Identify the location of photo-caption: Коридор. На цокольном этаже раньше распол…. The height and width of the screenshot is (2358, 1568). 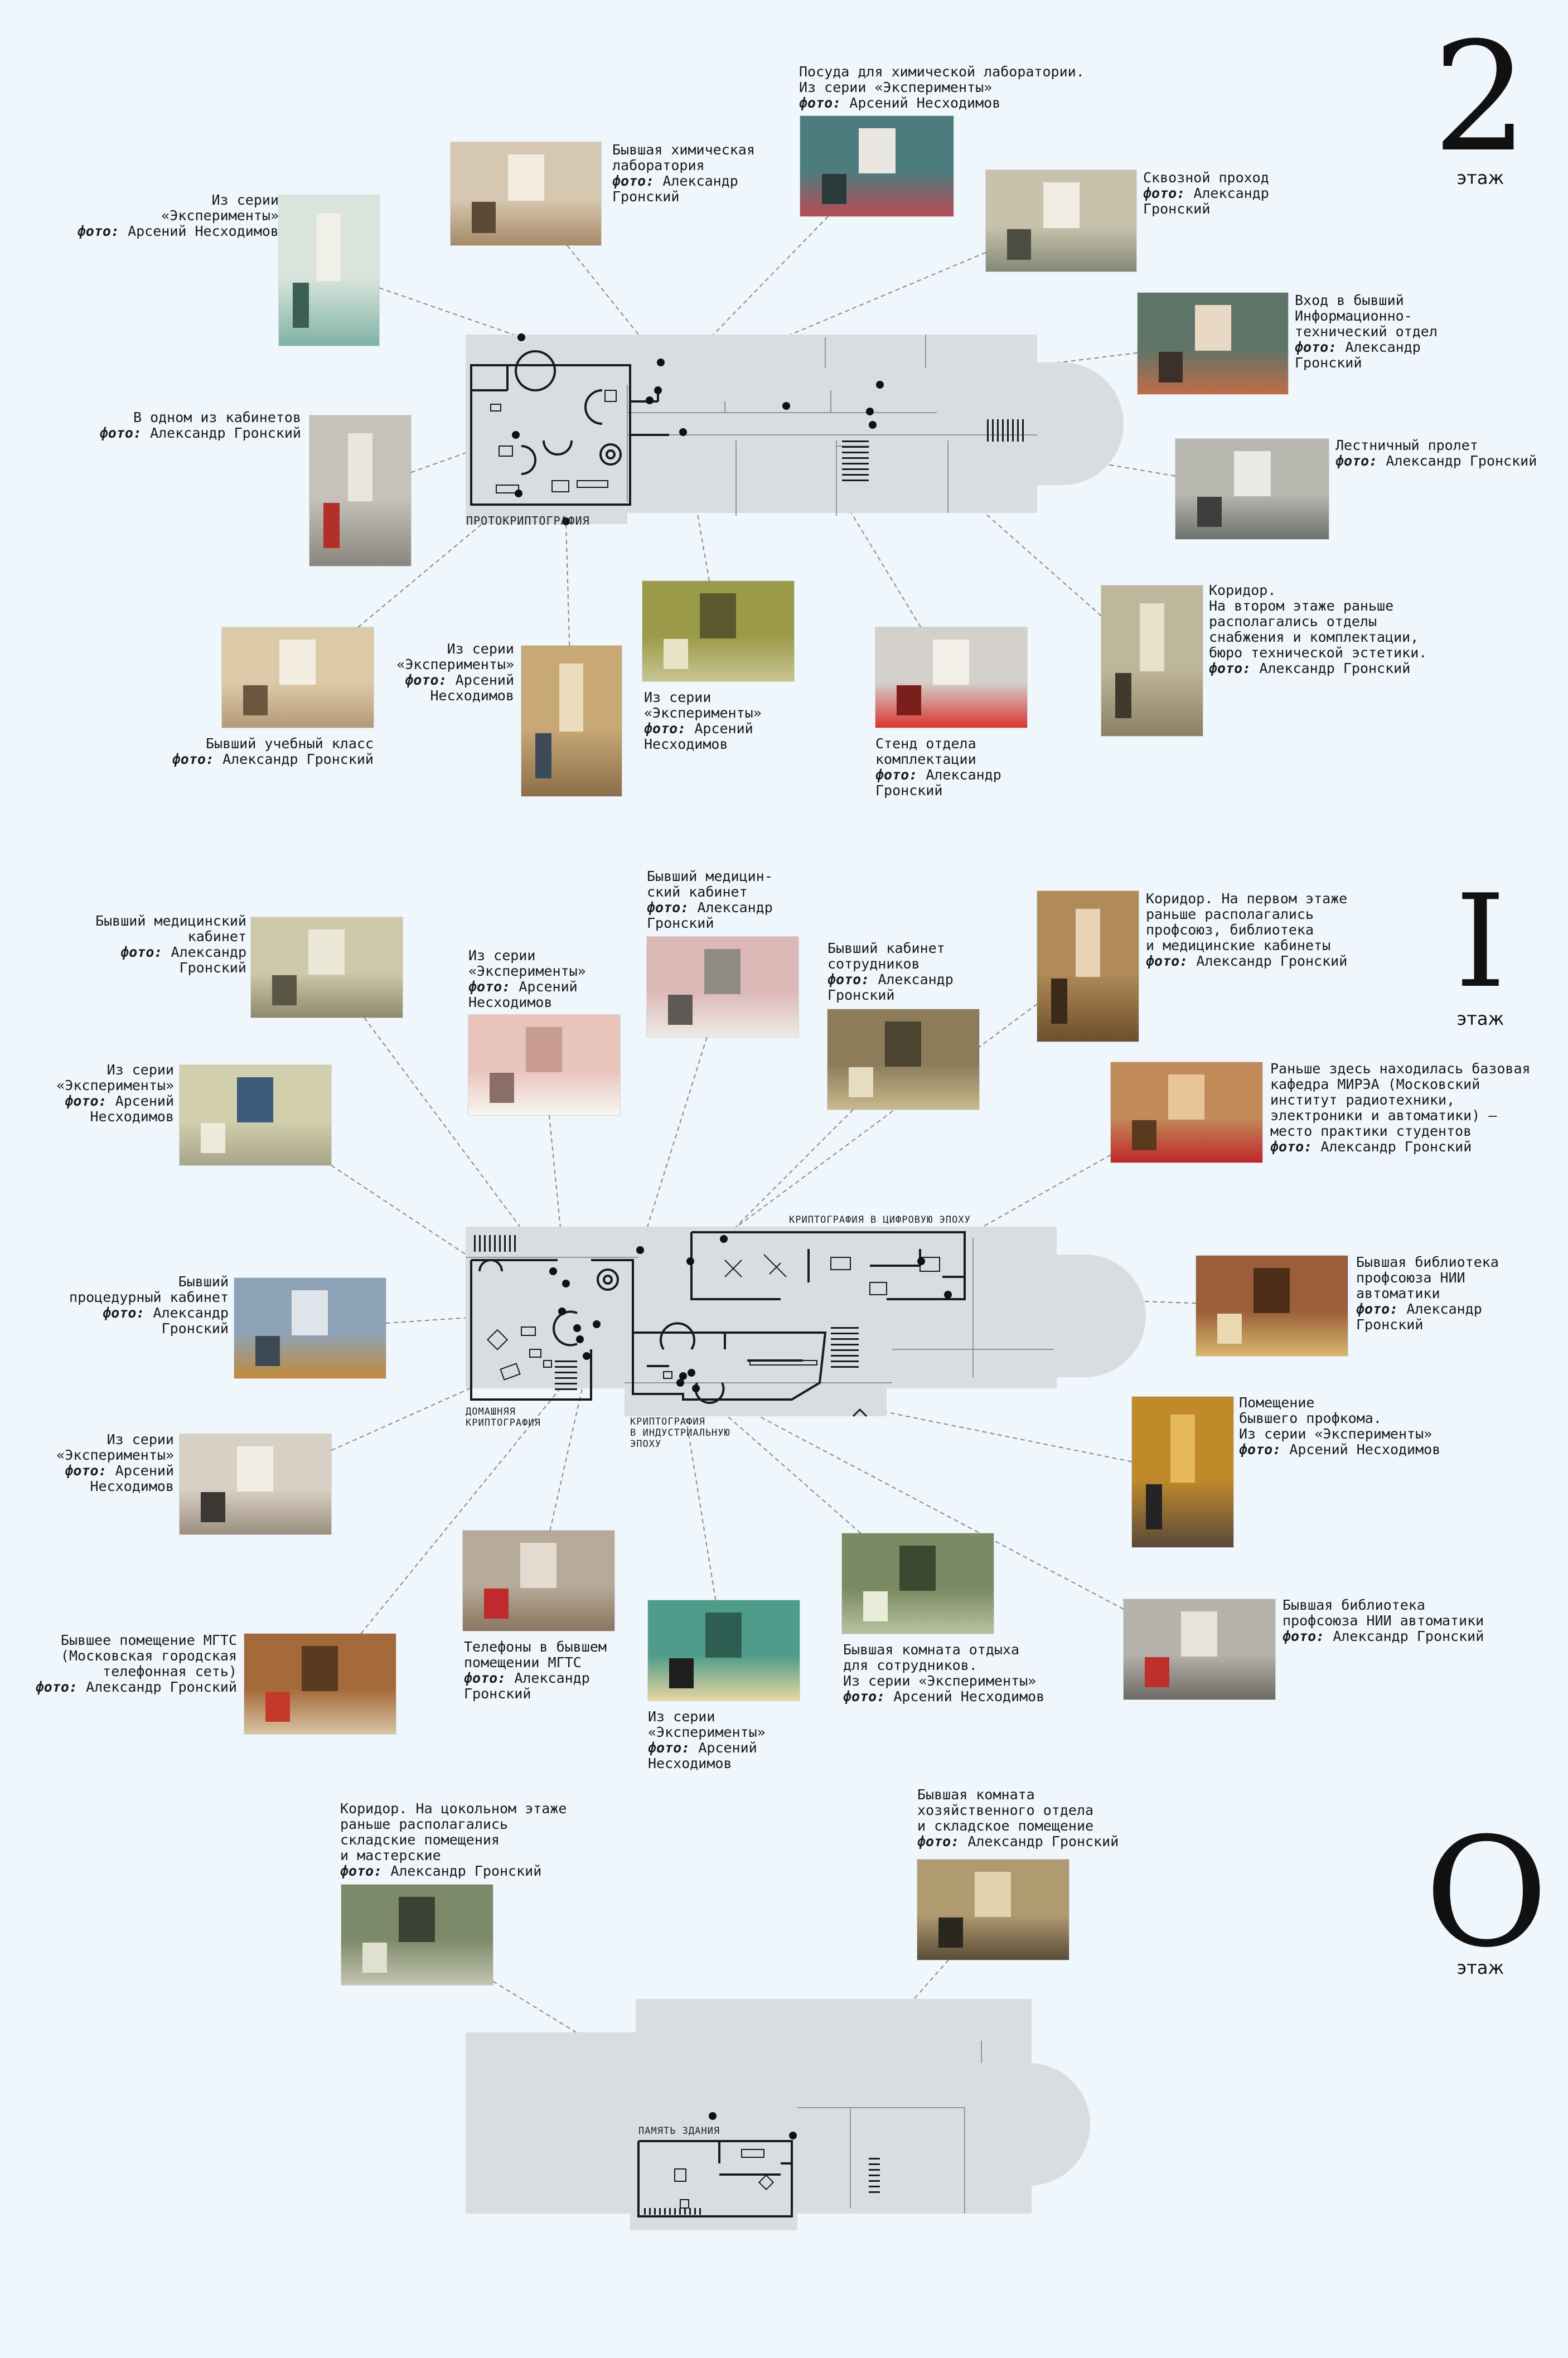
(453, 1840).